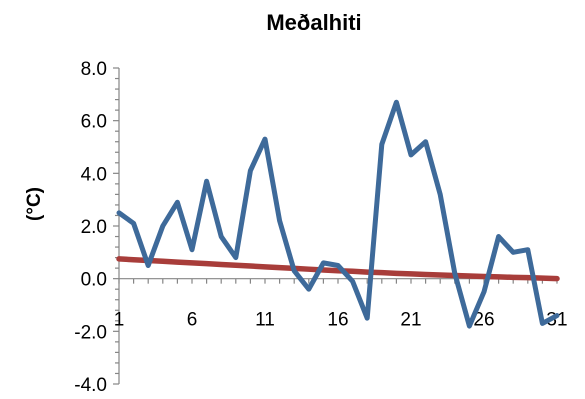  What do you see at coordinates (94, 280) in the screenshot?
I see `y-tick-label: 0.0` at bounding box center [94, 280].